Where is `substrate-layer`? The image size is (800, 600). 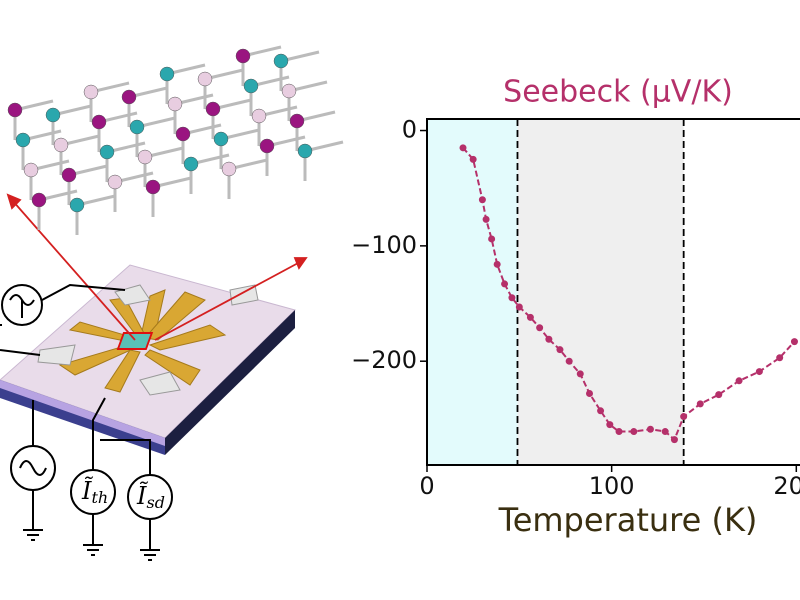 substrate-layer is located at coordinates (82, 413).